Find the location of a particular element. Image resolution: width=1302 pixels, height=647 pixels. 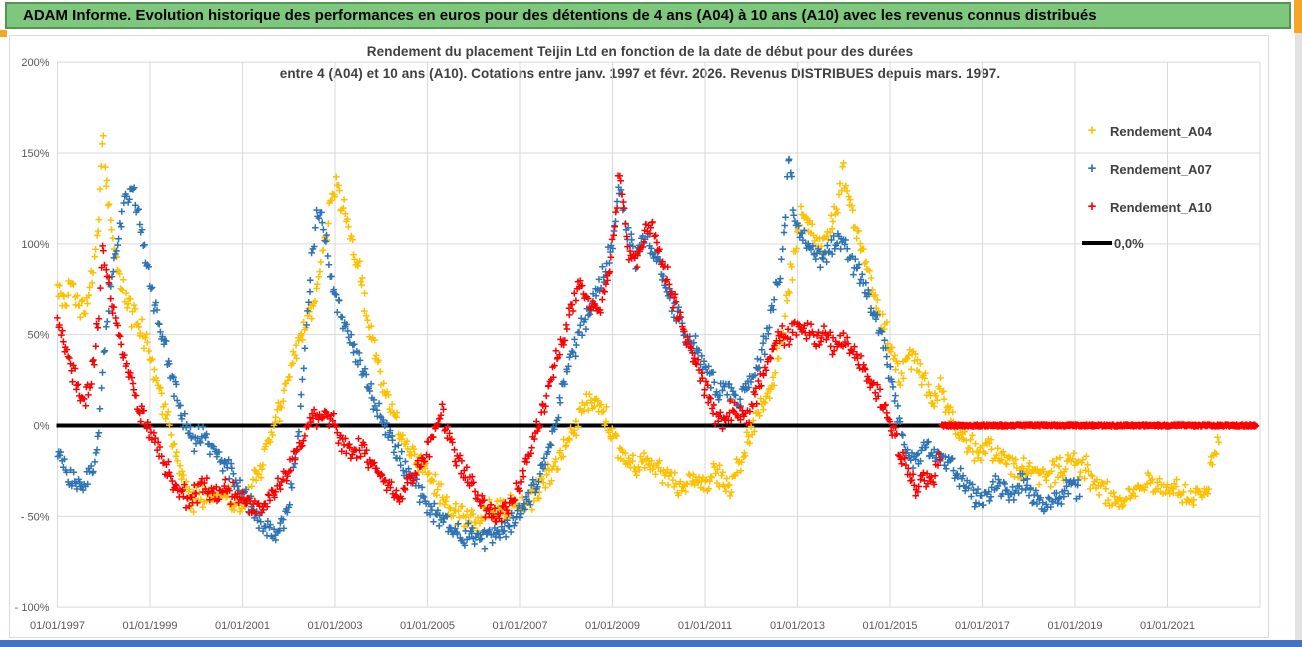

x-tick-label: 01/01/2021 is located at coordinates (1167, 626).